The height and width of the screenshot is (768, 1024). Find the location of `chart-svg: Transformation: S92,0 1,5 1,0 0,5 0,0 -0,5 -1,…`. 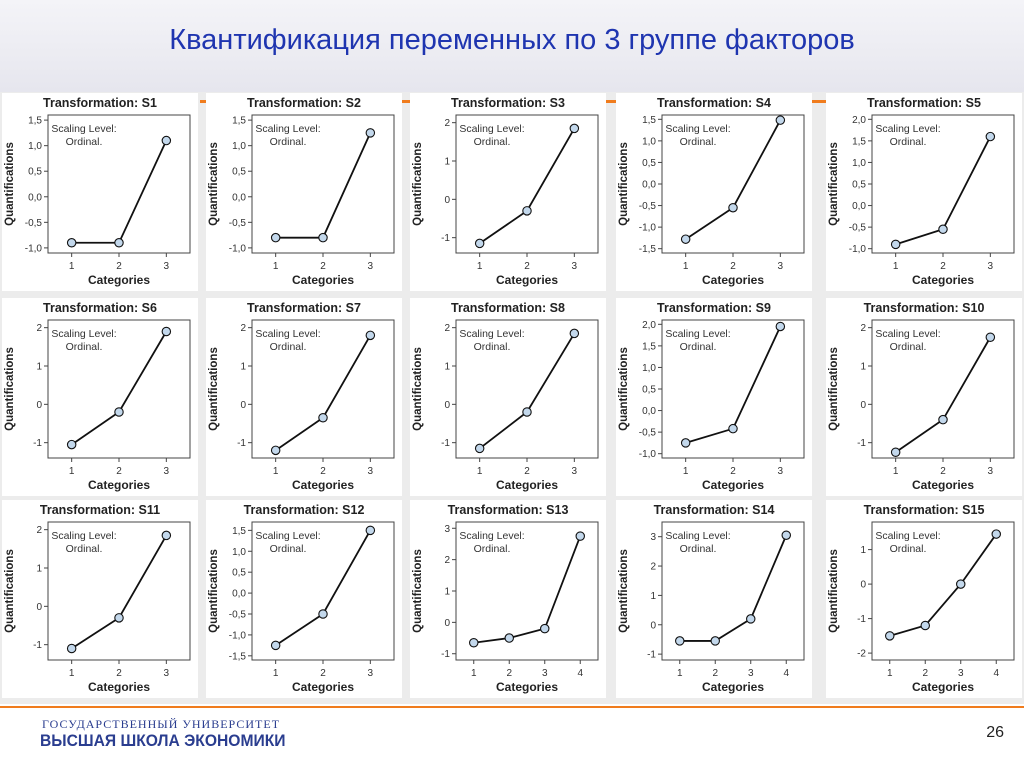

chart-svg: Transformation: S92,0 1,5 1,0 0,5 0,0 -0,5 -1,… is located at coordinates (711, 396).